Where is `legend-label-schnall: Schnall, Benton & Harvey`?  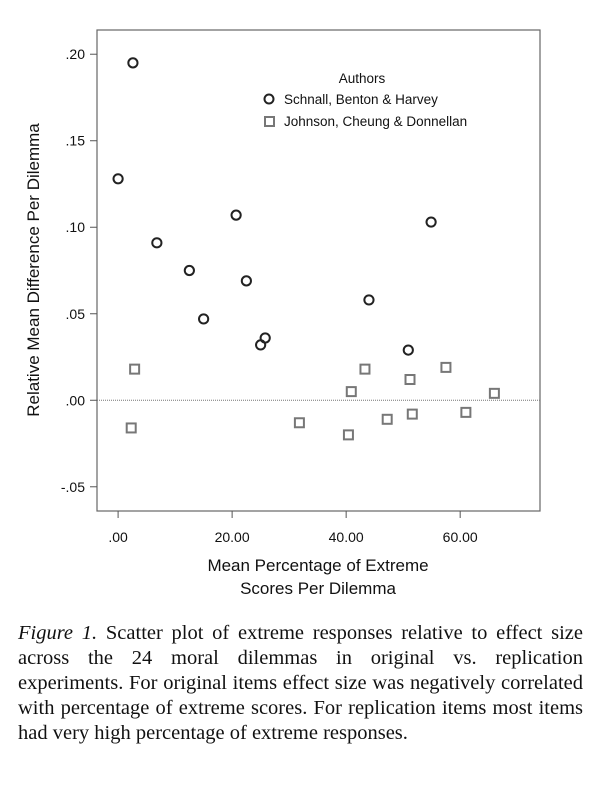
legend-label-schnall: Schnall, Benton & Harvey is located at coordinates (361, 99).